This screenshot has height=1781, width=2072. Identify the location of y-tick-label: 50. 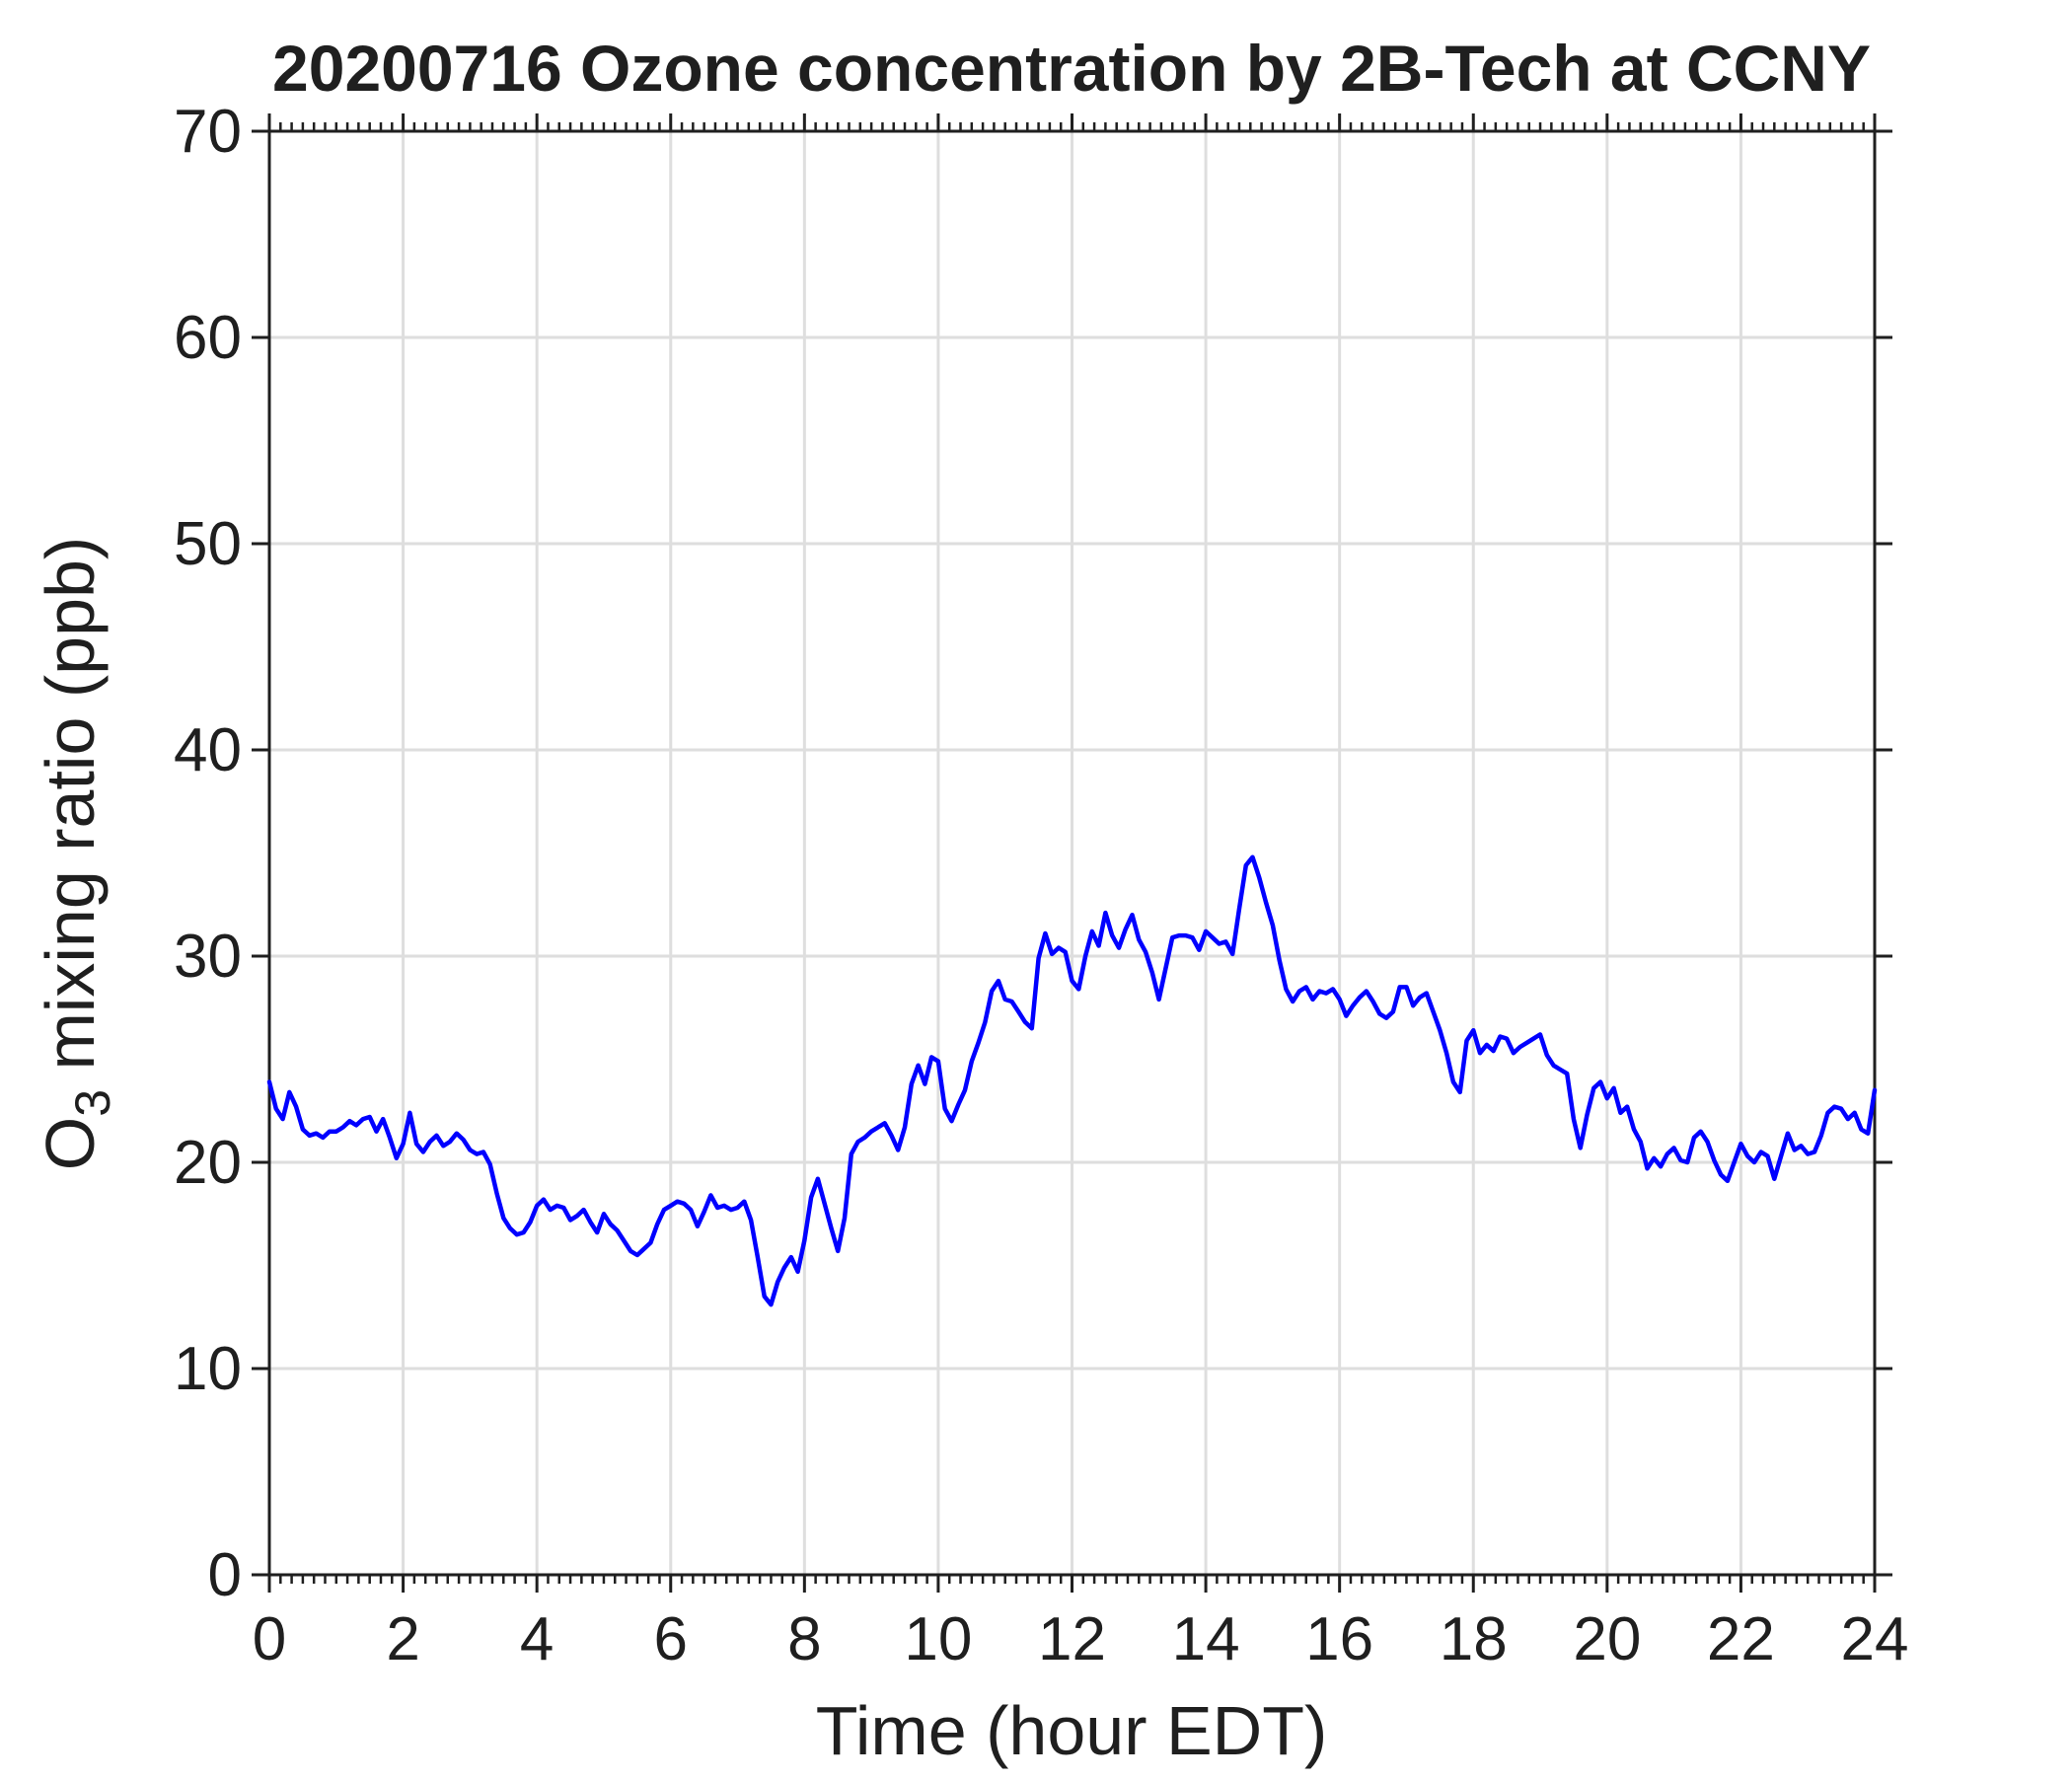
(208, 544).